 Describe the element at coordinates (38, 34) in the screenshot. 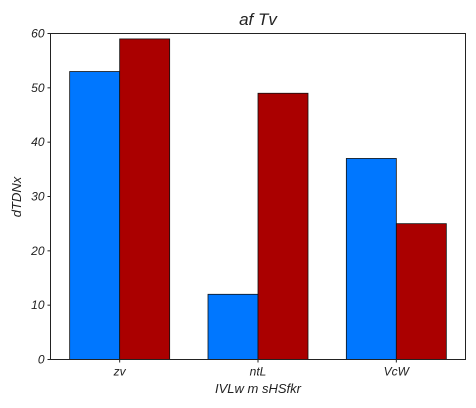

I see `y-tick-label: 60` at that location.